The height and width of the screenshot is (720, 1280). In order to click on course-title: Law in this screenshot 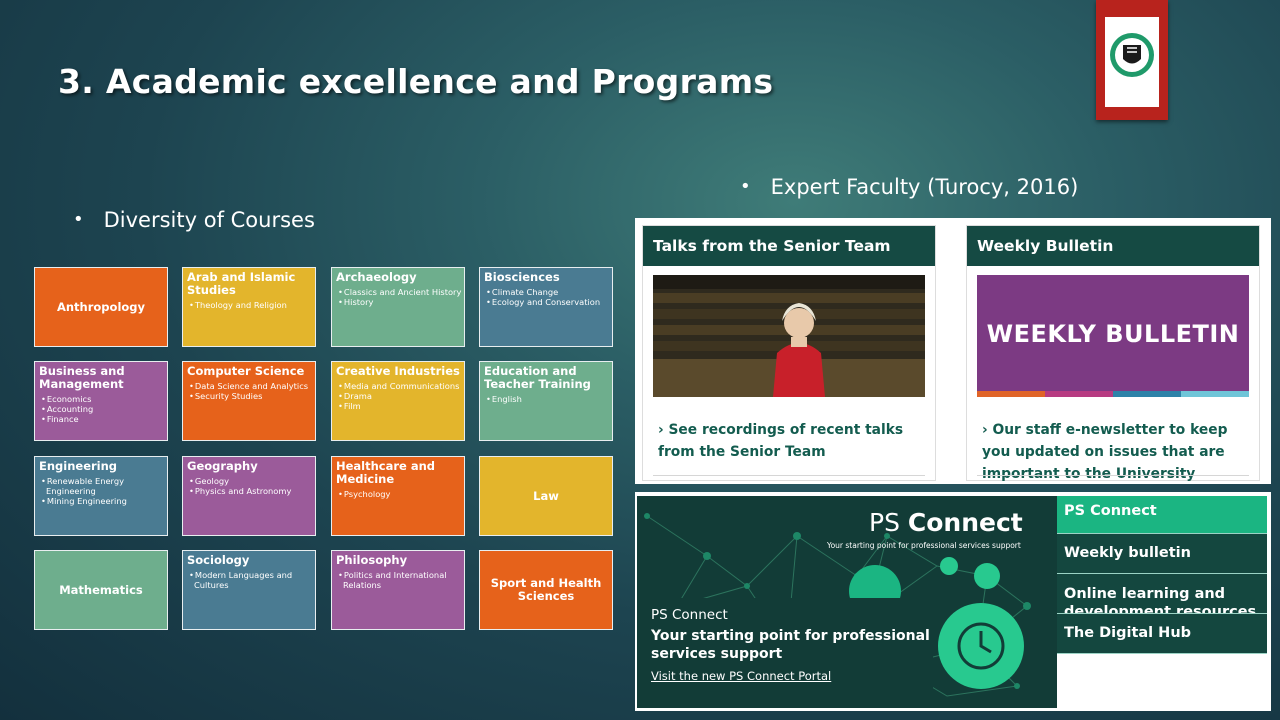, I will do `click(546, 495)`.